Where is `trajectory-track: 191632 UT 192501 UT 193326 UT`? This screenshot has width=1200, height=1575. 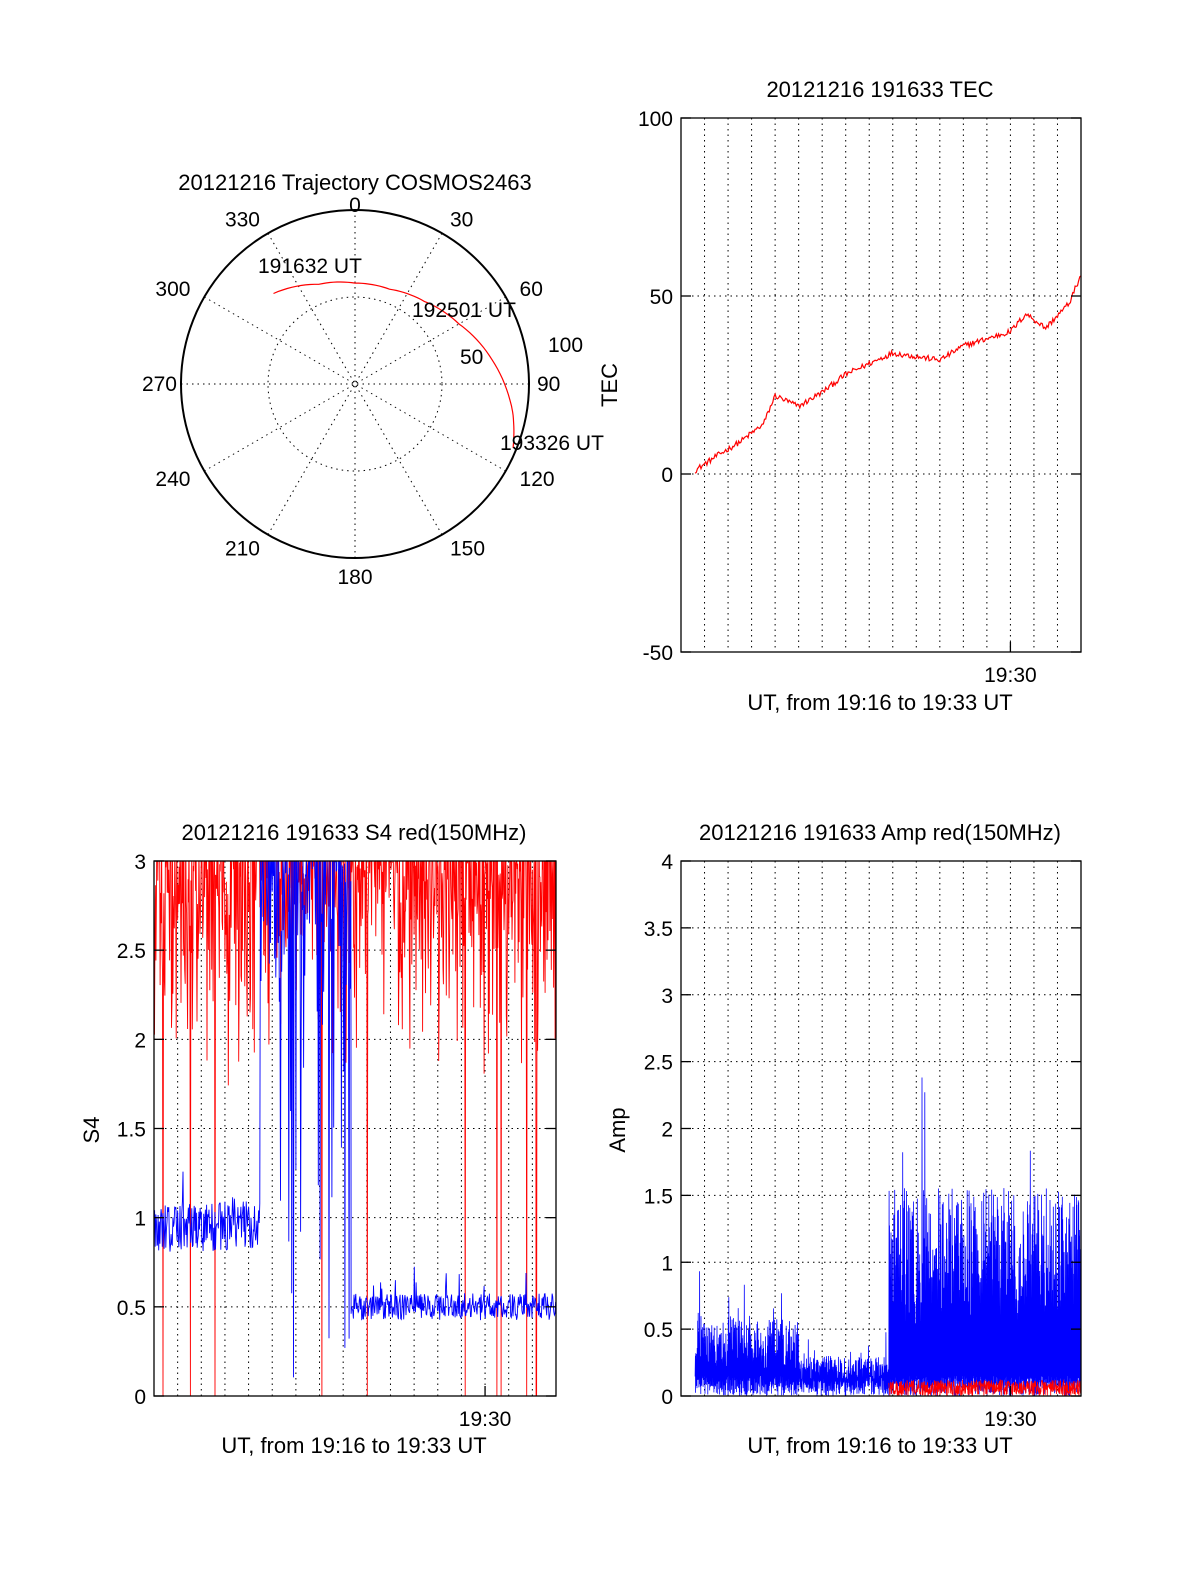
trajectory-track: 191632 UT 192501 UT 193326 UT is located at coordinates (431, 355).